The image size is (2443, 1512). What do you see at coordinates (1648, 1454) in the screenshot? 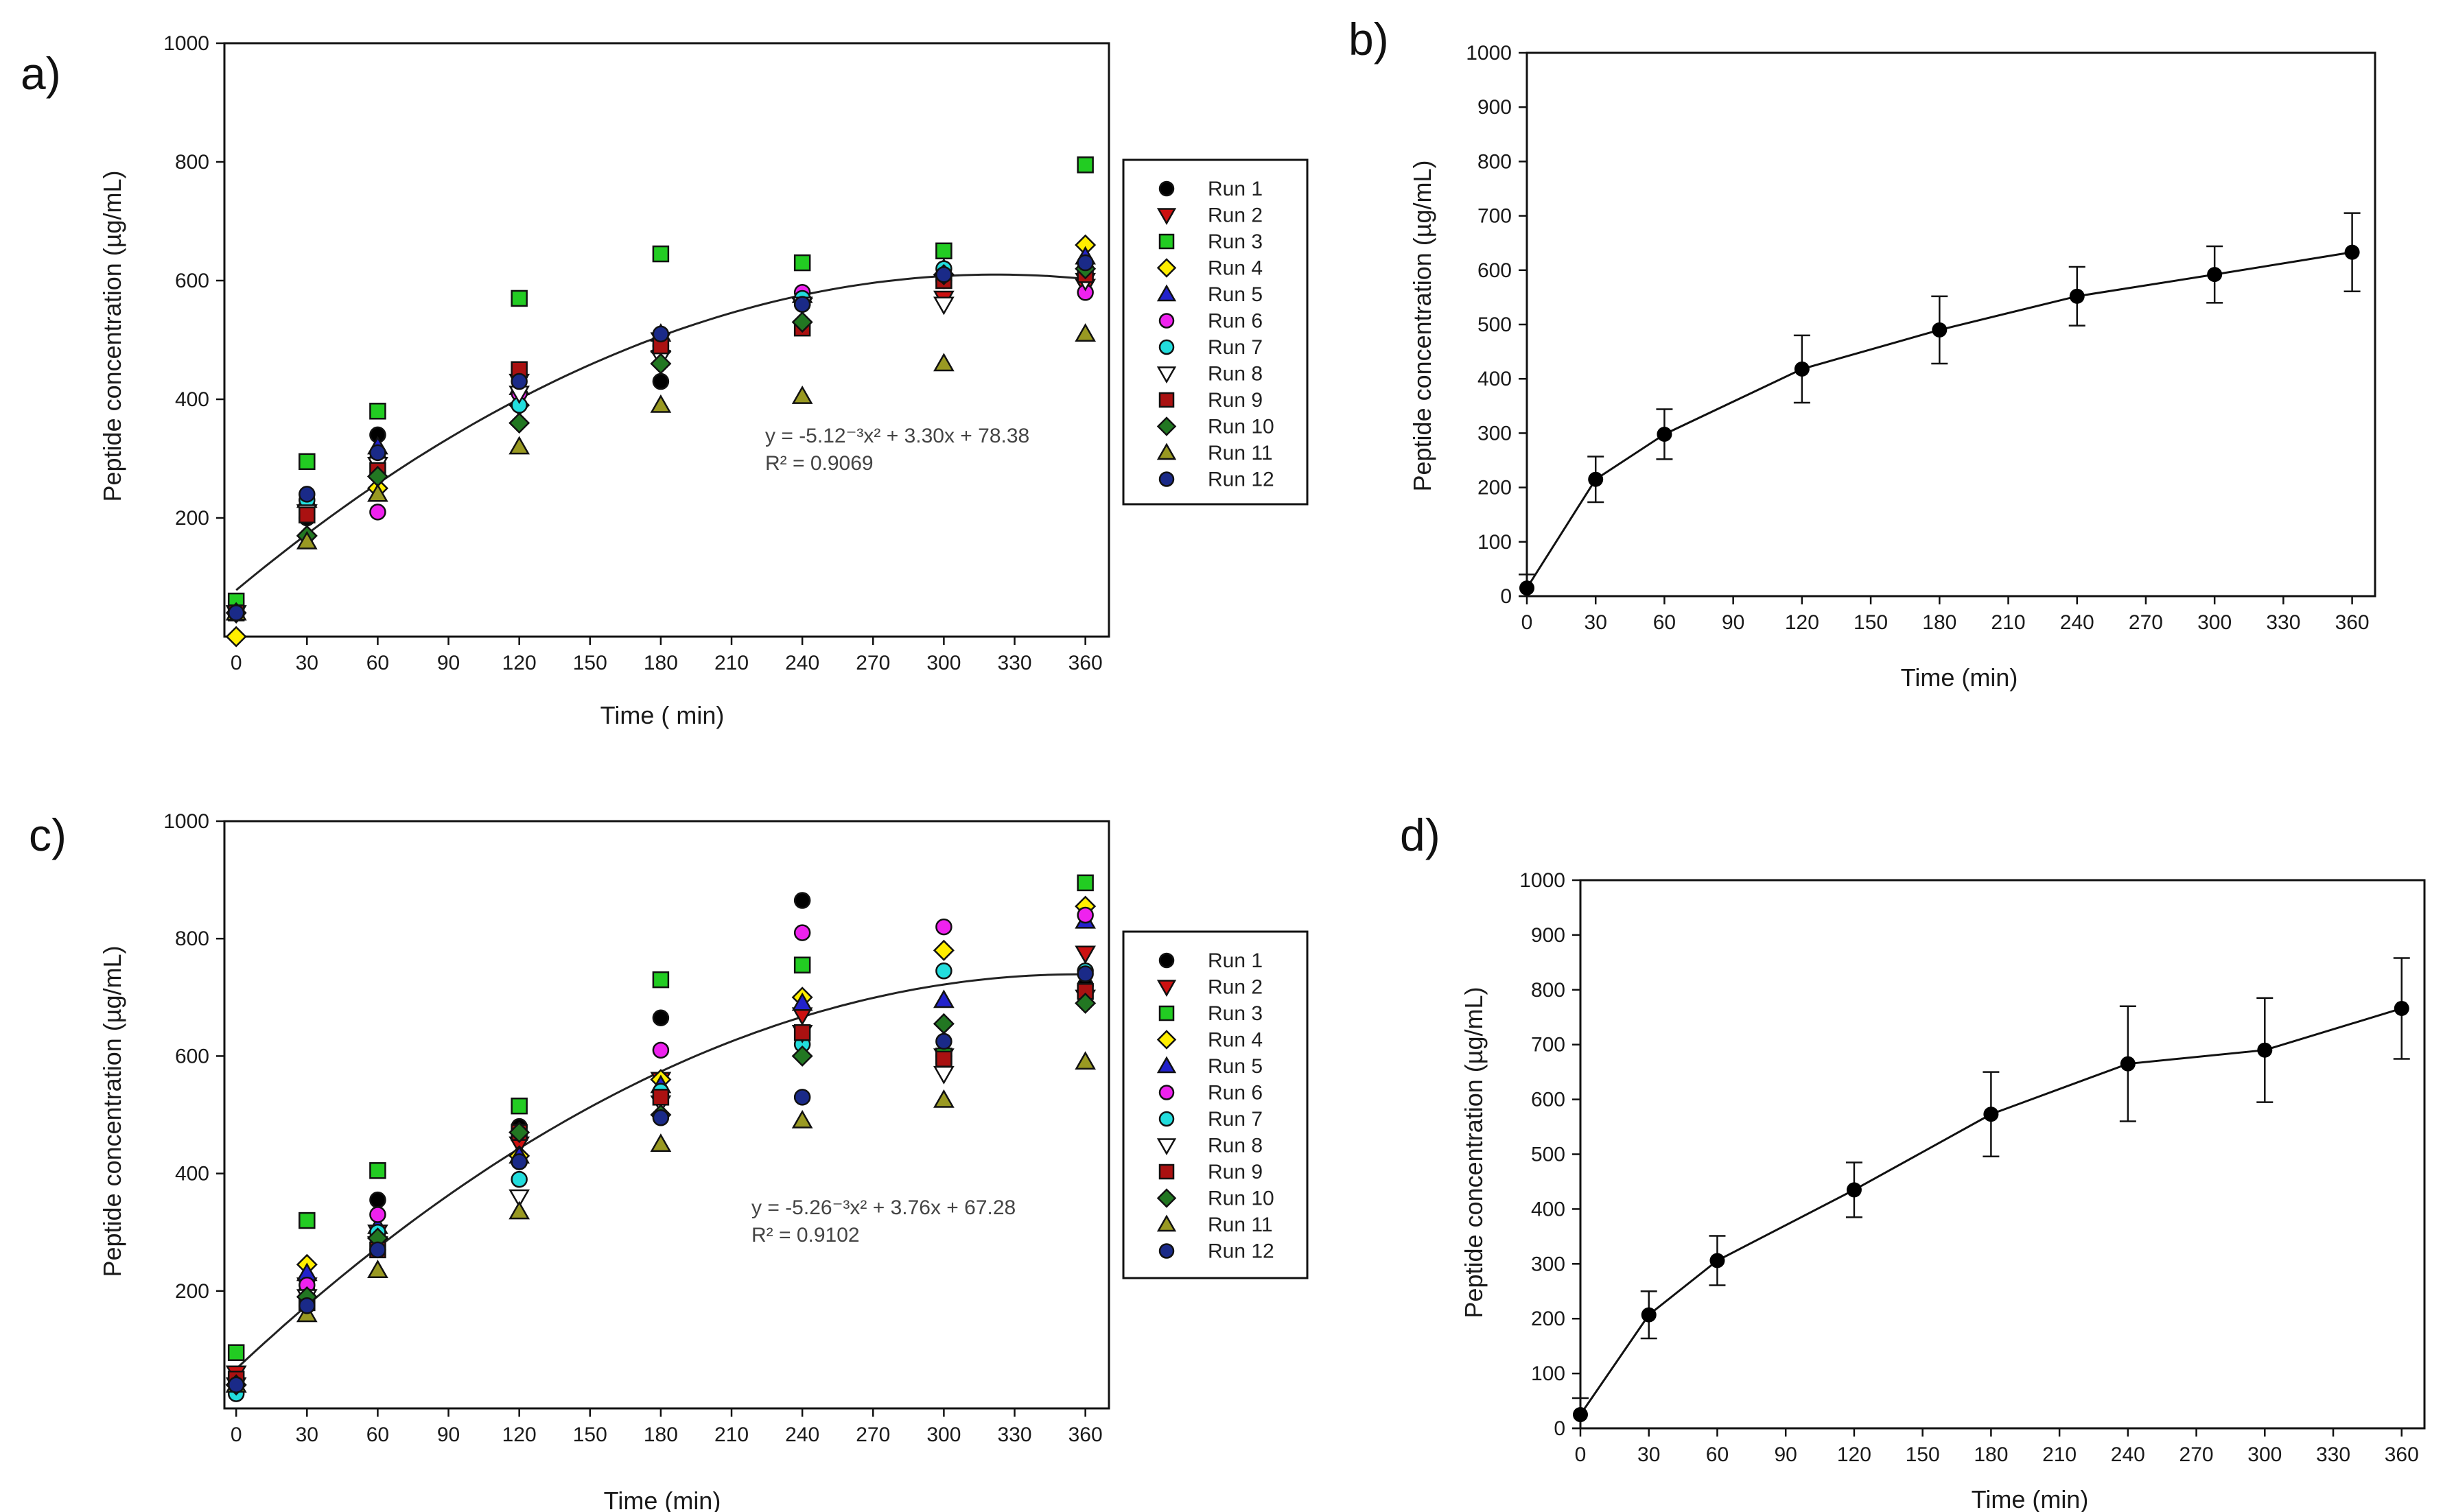
I see `x-tick-label-d: 30` at bounding box center [1648, 1454].